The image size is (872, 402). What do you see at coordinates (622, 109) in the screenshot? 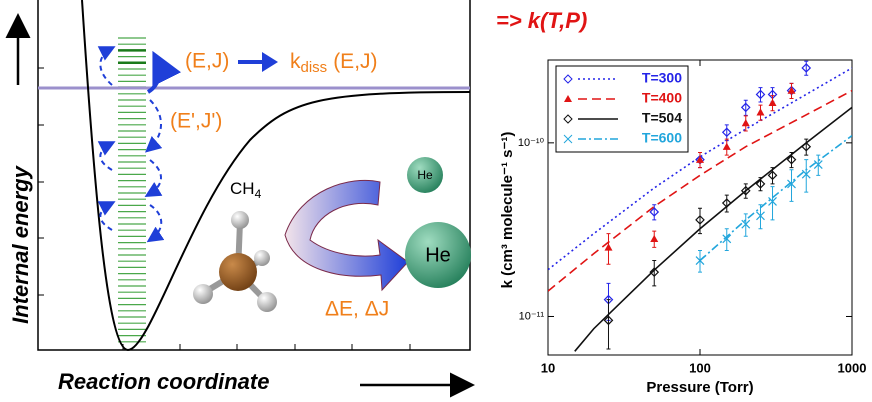
I see `legend-box` at bounding box center [622, 109].